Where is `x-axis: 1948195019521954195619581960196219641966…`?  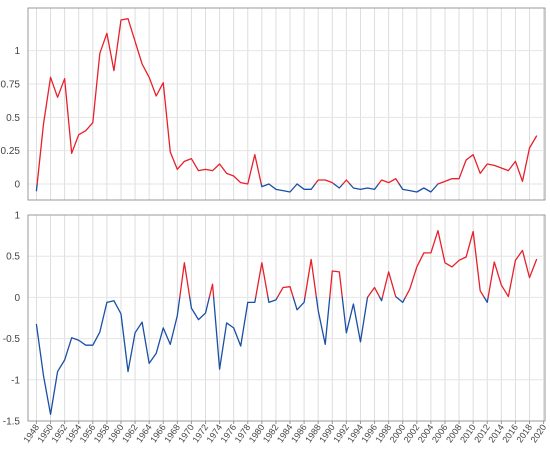
x-axis: 1948195019521954195619581960196219641966… is located at coordinates (284, 433).